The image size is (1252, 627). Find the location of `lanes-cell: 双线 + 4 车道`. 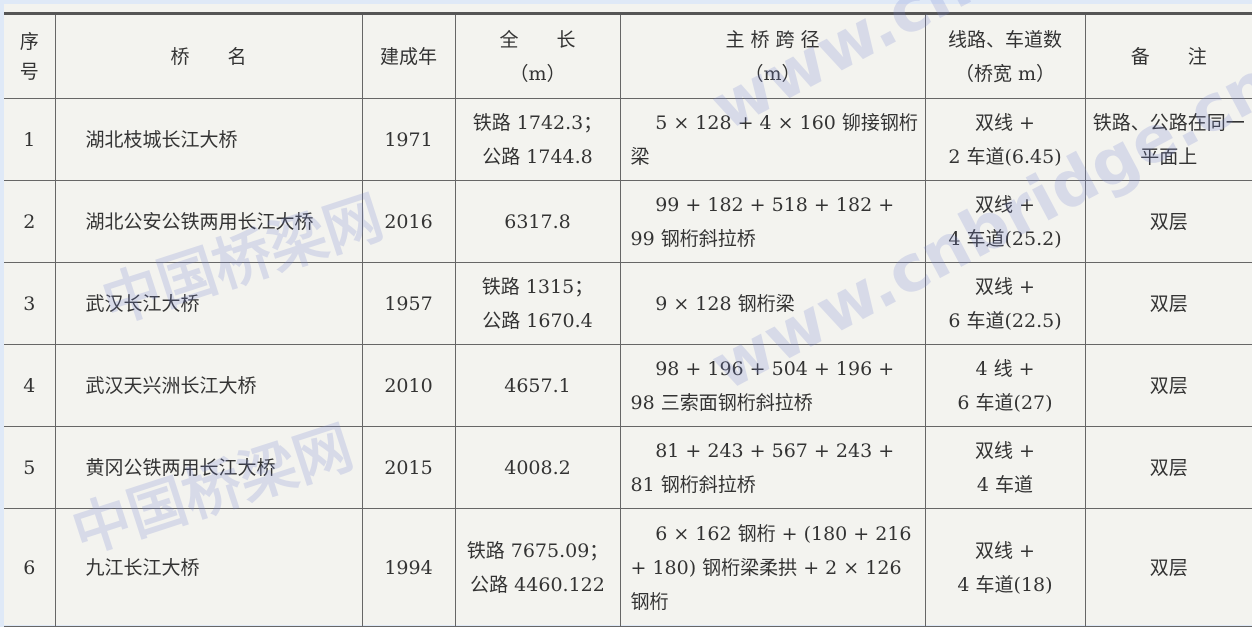

lanes-cell: 双线 + 4 车道 is located at coordinates (1005, 467).